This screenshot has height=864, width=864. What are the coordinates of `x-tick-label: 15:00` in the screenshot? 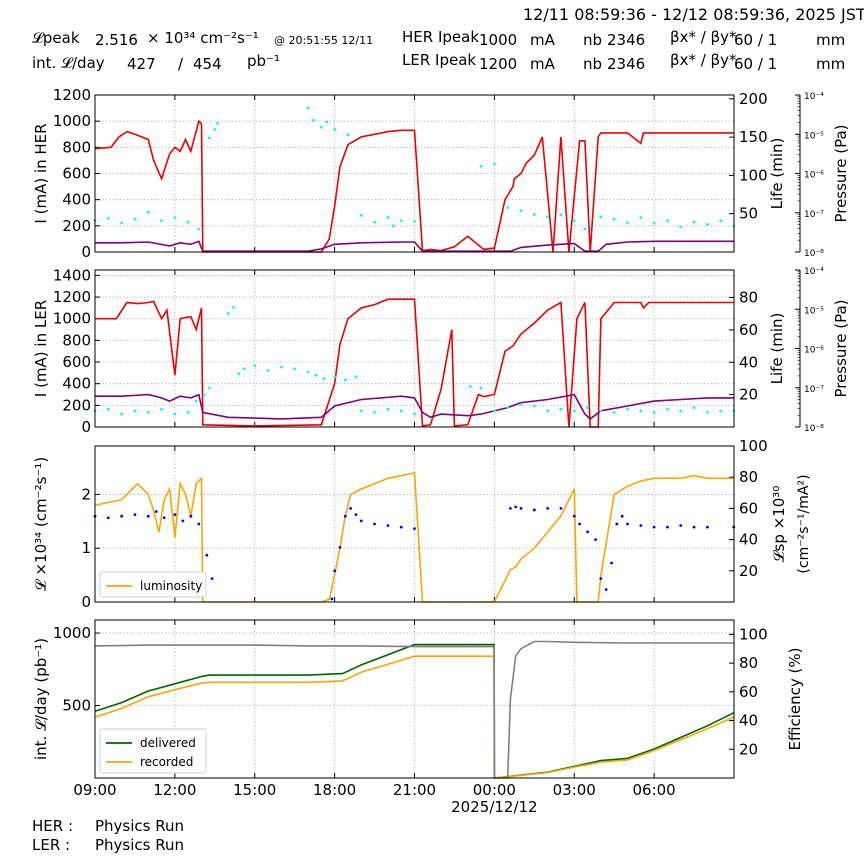 It's located at (254, 790).